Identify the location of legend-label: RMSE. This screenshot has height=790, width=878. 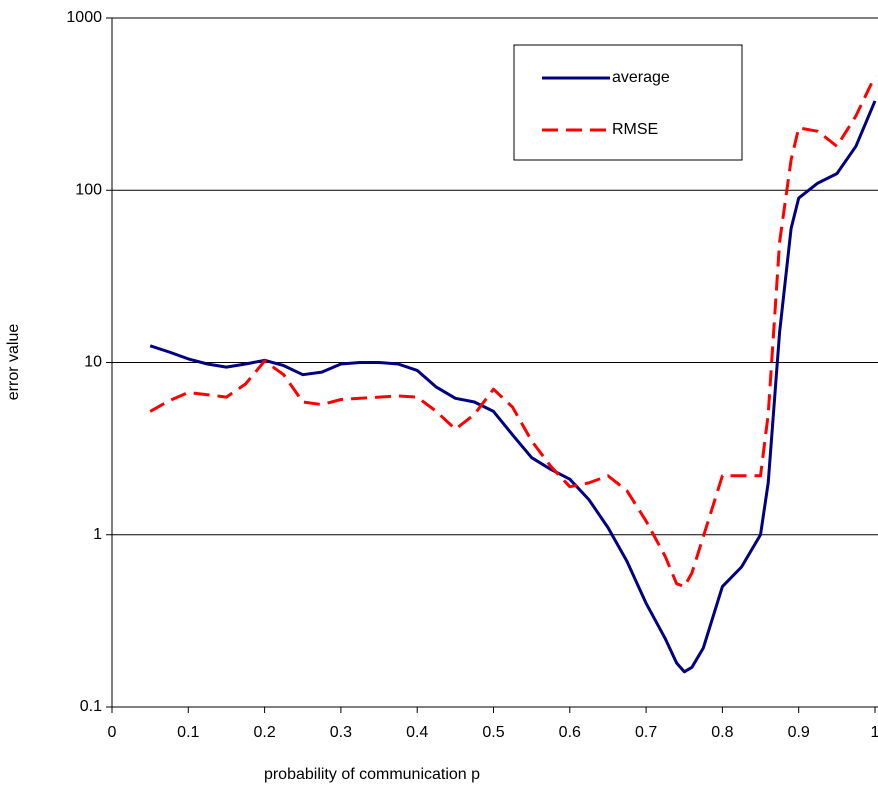
(635, 129).